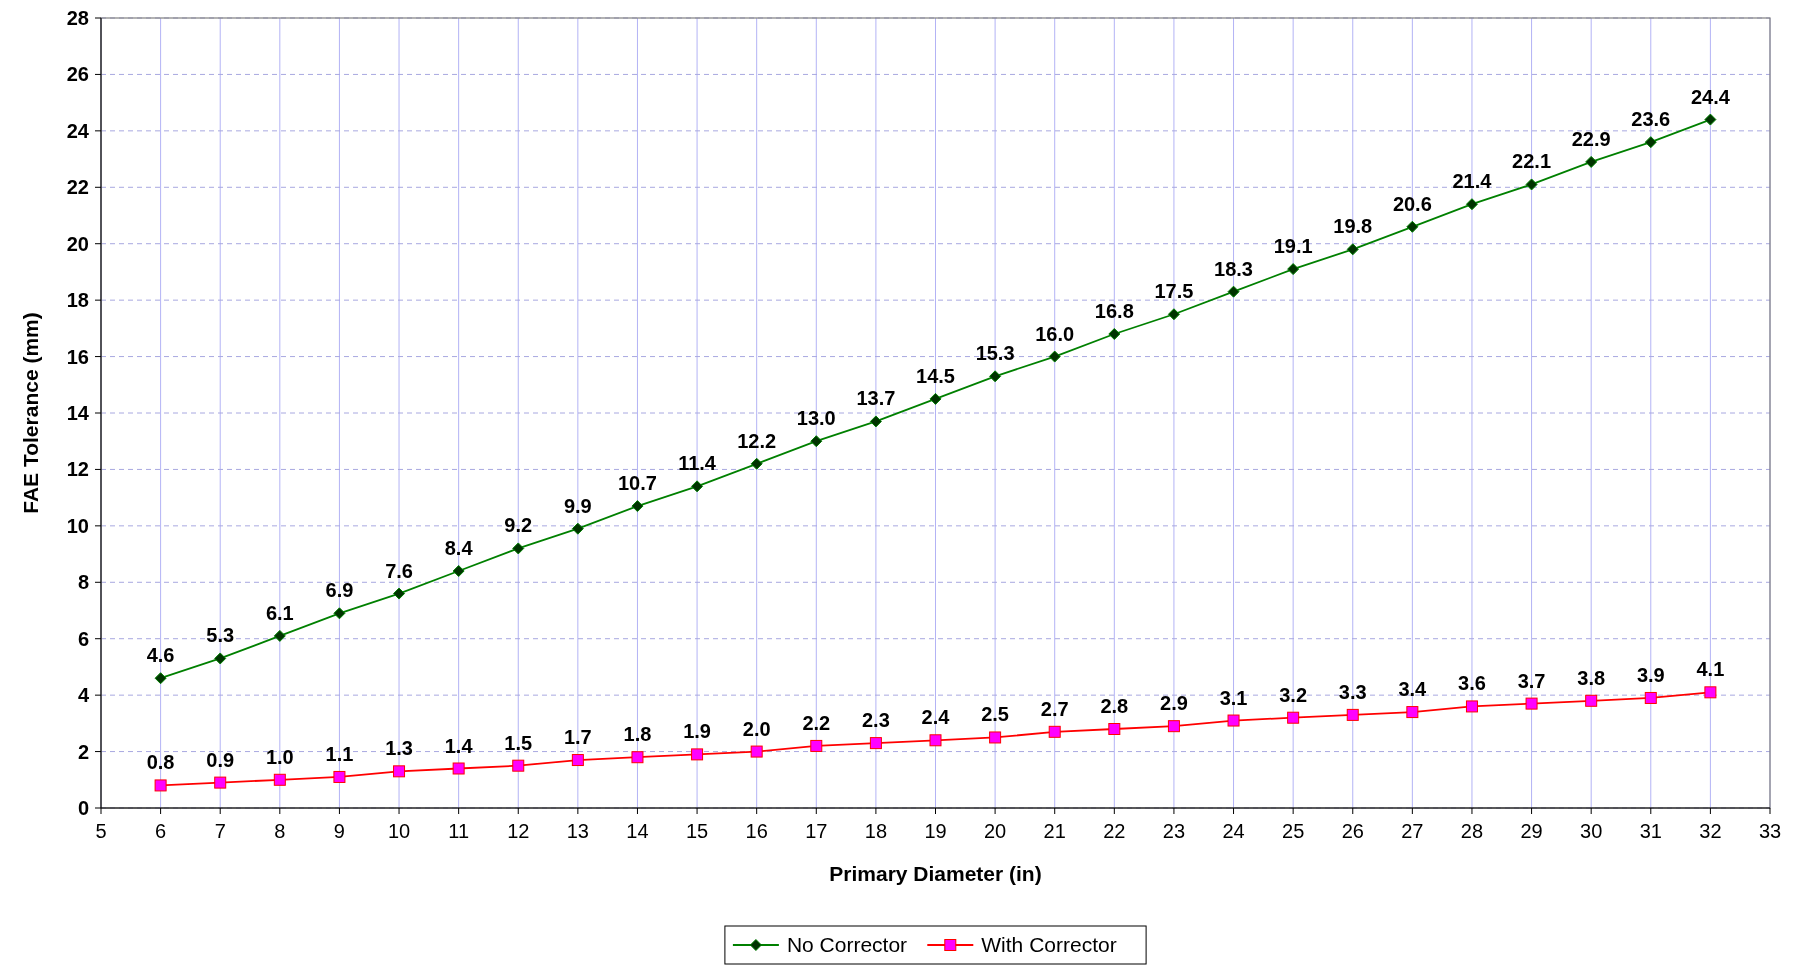 The width and height of the screenshot is (1804, 974). I want to click on data-label: 22.9, so click(1591, 138).